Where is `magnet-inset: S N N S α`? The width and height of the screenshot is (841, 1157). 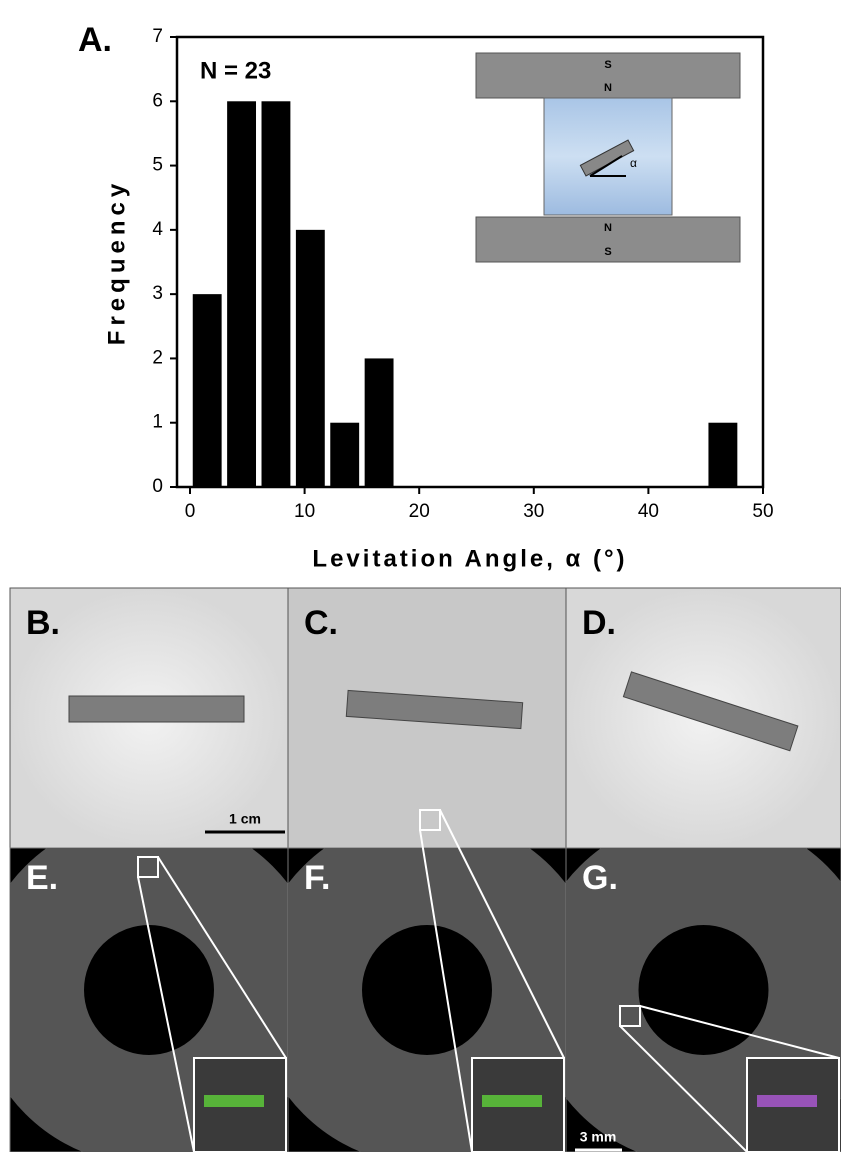 magnet-inset: S N N S α is located at coordinates (608, 157).